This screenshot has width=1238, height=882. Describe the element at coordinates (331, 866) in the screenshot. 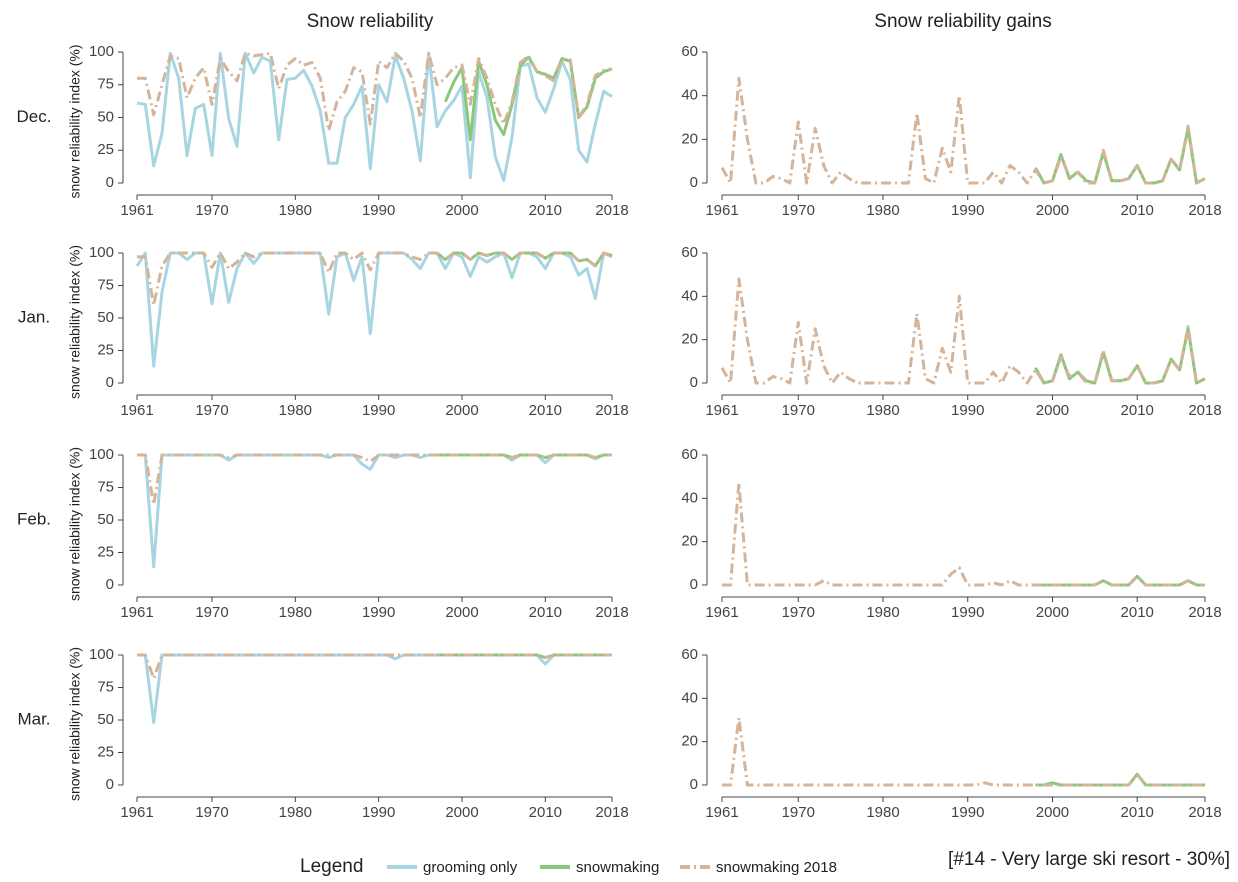

I see `legend-title: Legend` at that location.